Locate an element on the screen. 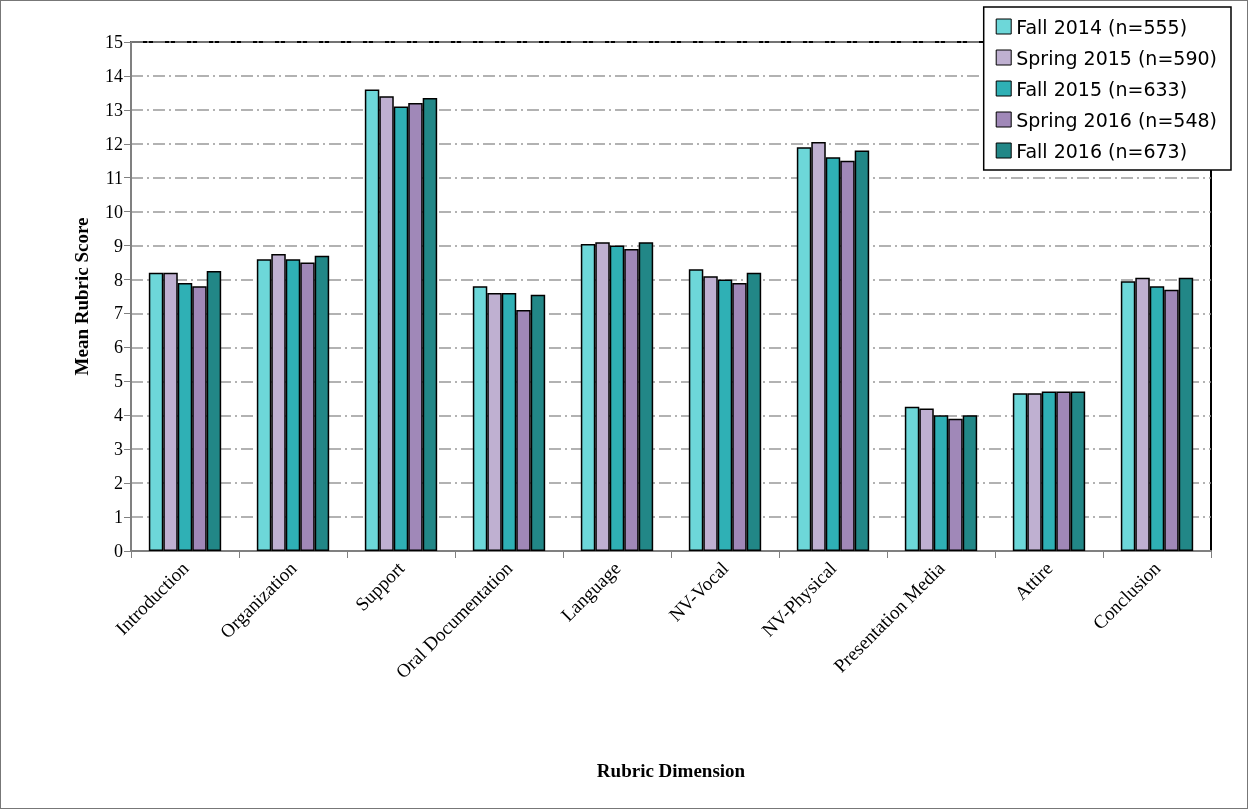 Image resolution: width=1248 pixels, height=809 pixels. y-tick-label: 12 is located at coordinates (114, 143).